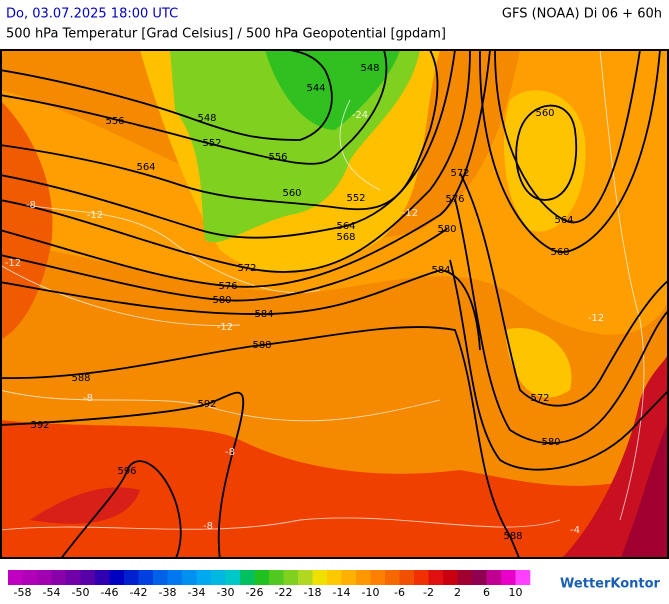 The width and height of the screenshot is (669, 604). I want to click on legend-label: -30, so click(226, 592).